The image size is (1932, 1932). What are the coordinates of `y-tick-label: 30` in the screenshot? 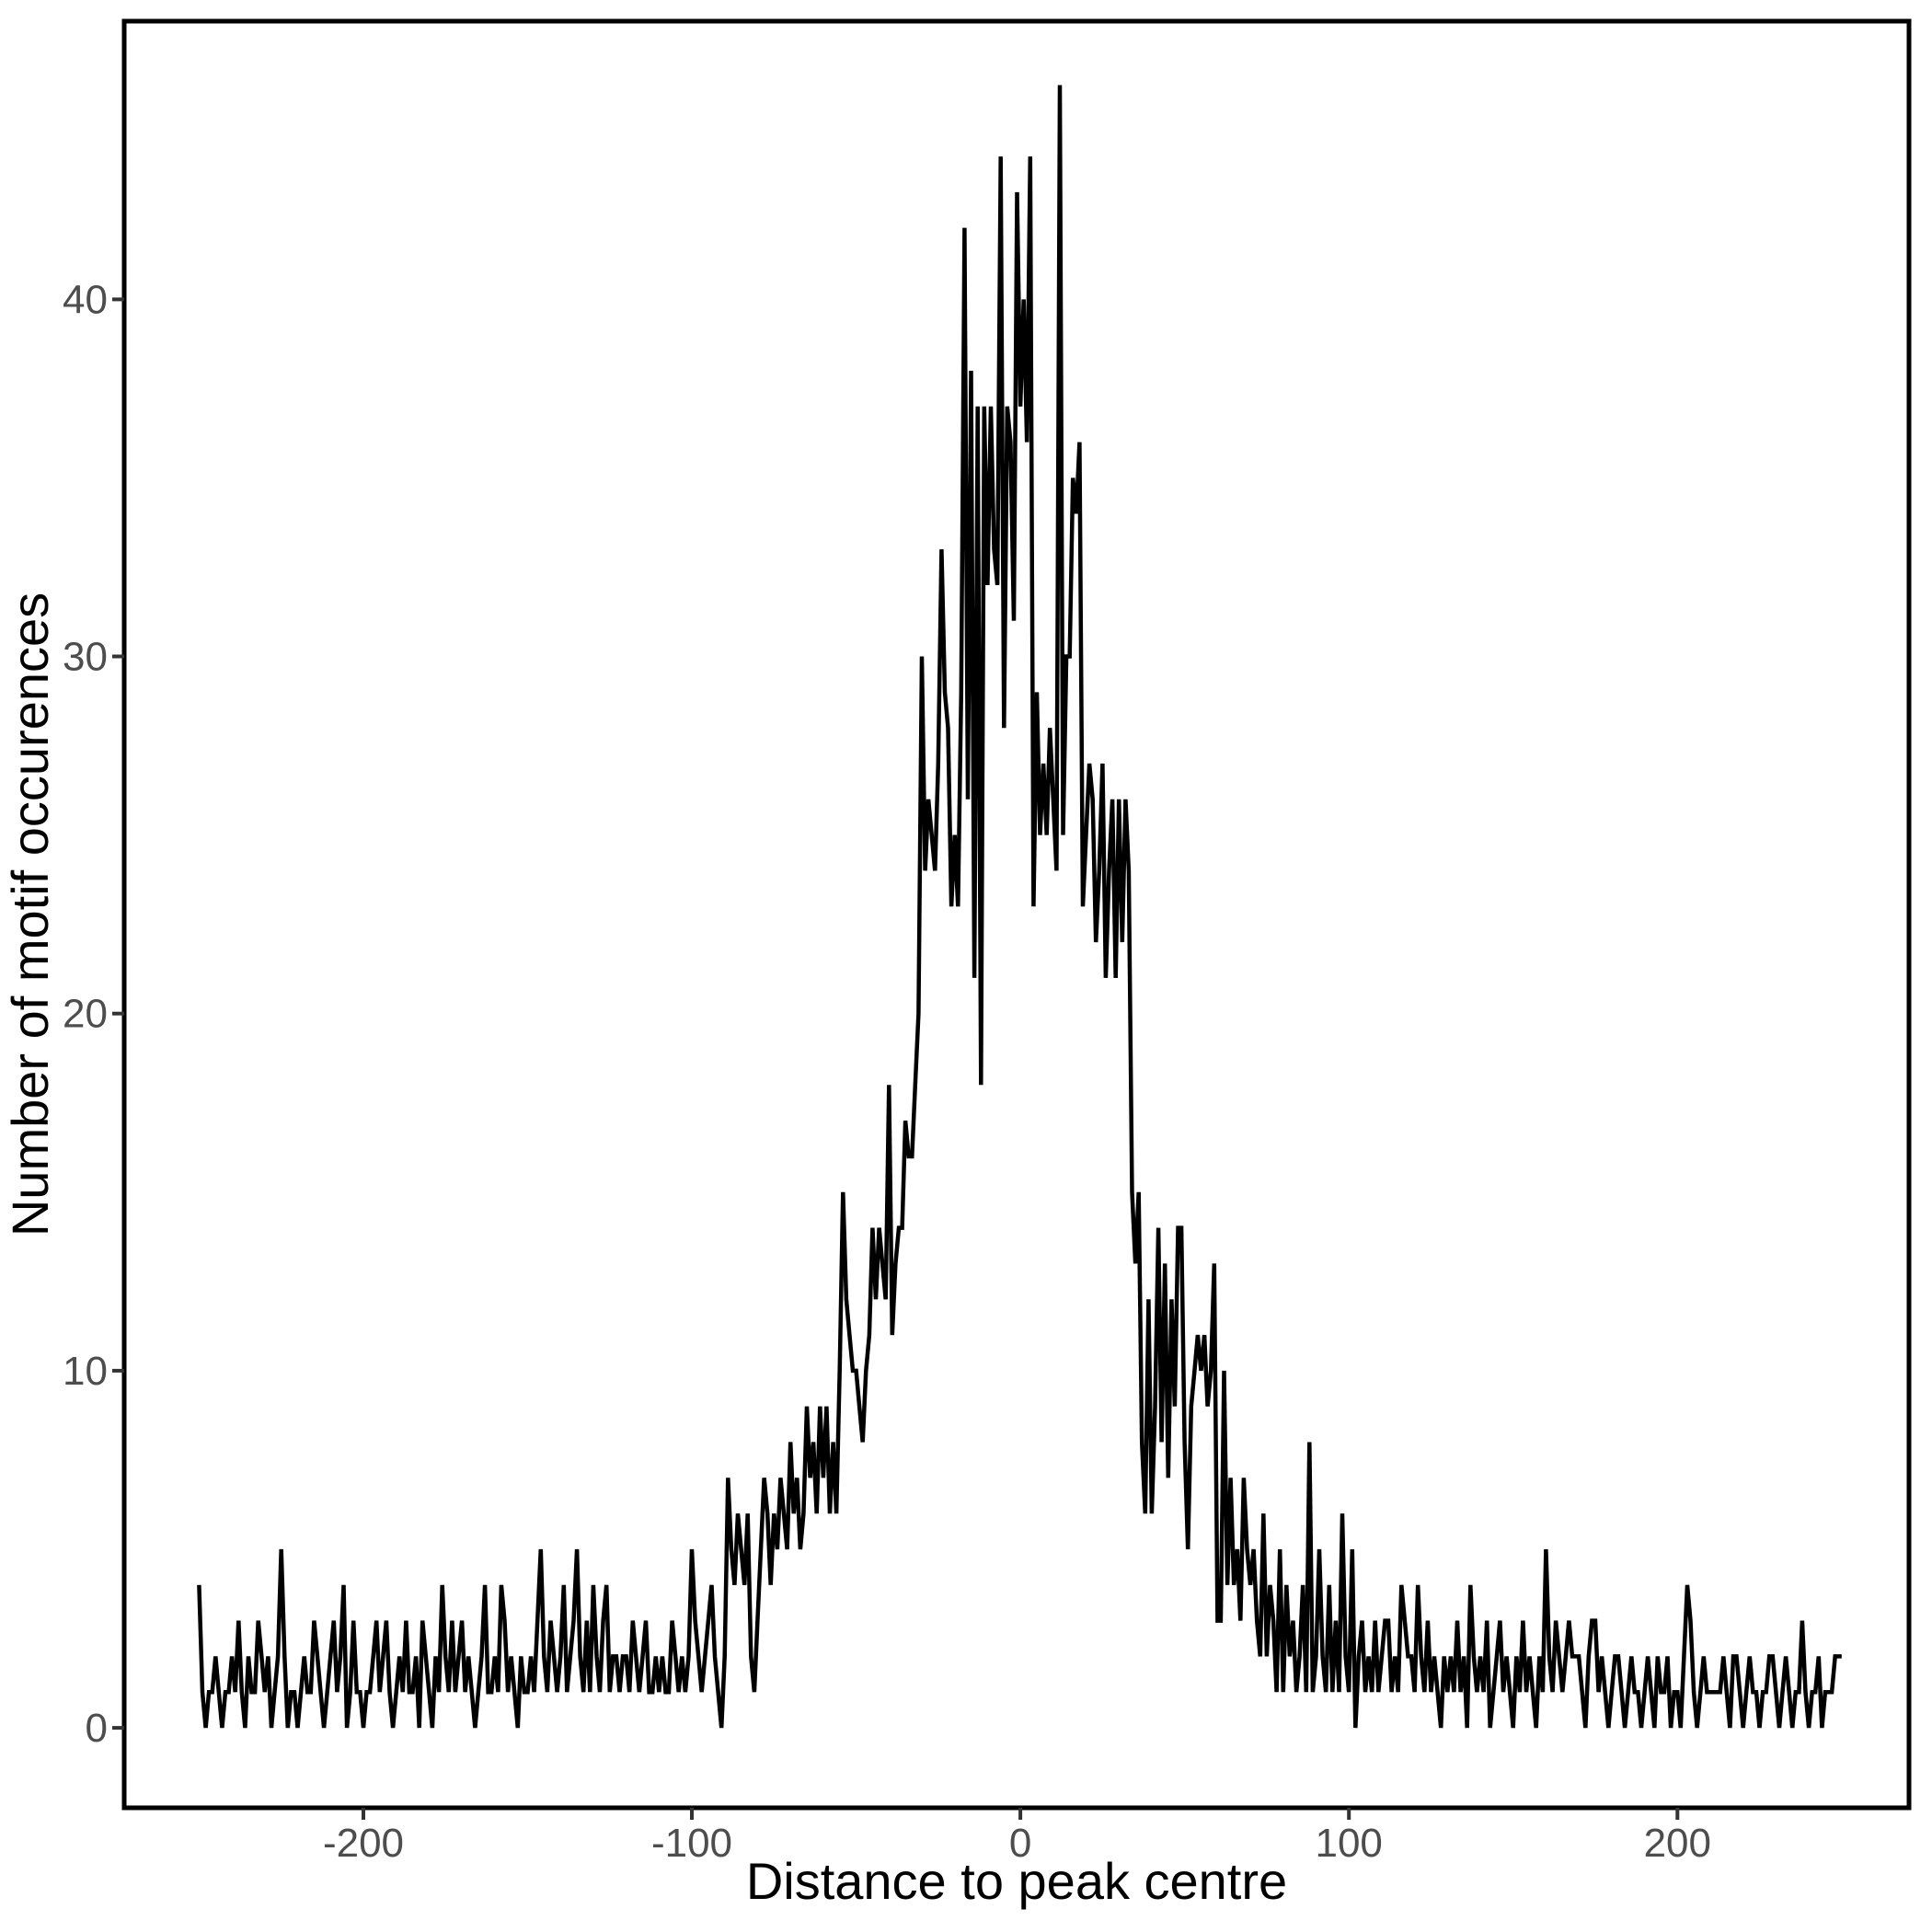 It's located at (85, 657).